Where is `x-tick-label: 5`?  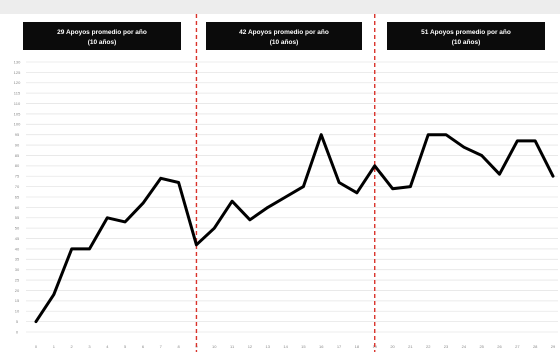
x-tick-label: 5 is located at coordinates (125, 346).